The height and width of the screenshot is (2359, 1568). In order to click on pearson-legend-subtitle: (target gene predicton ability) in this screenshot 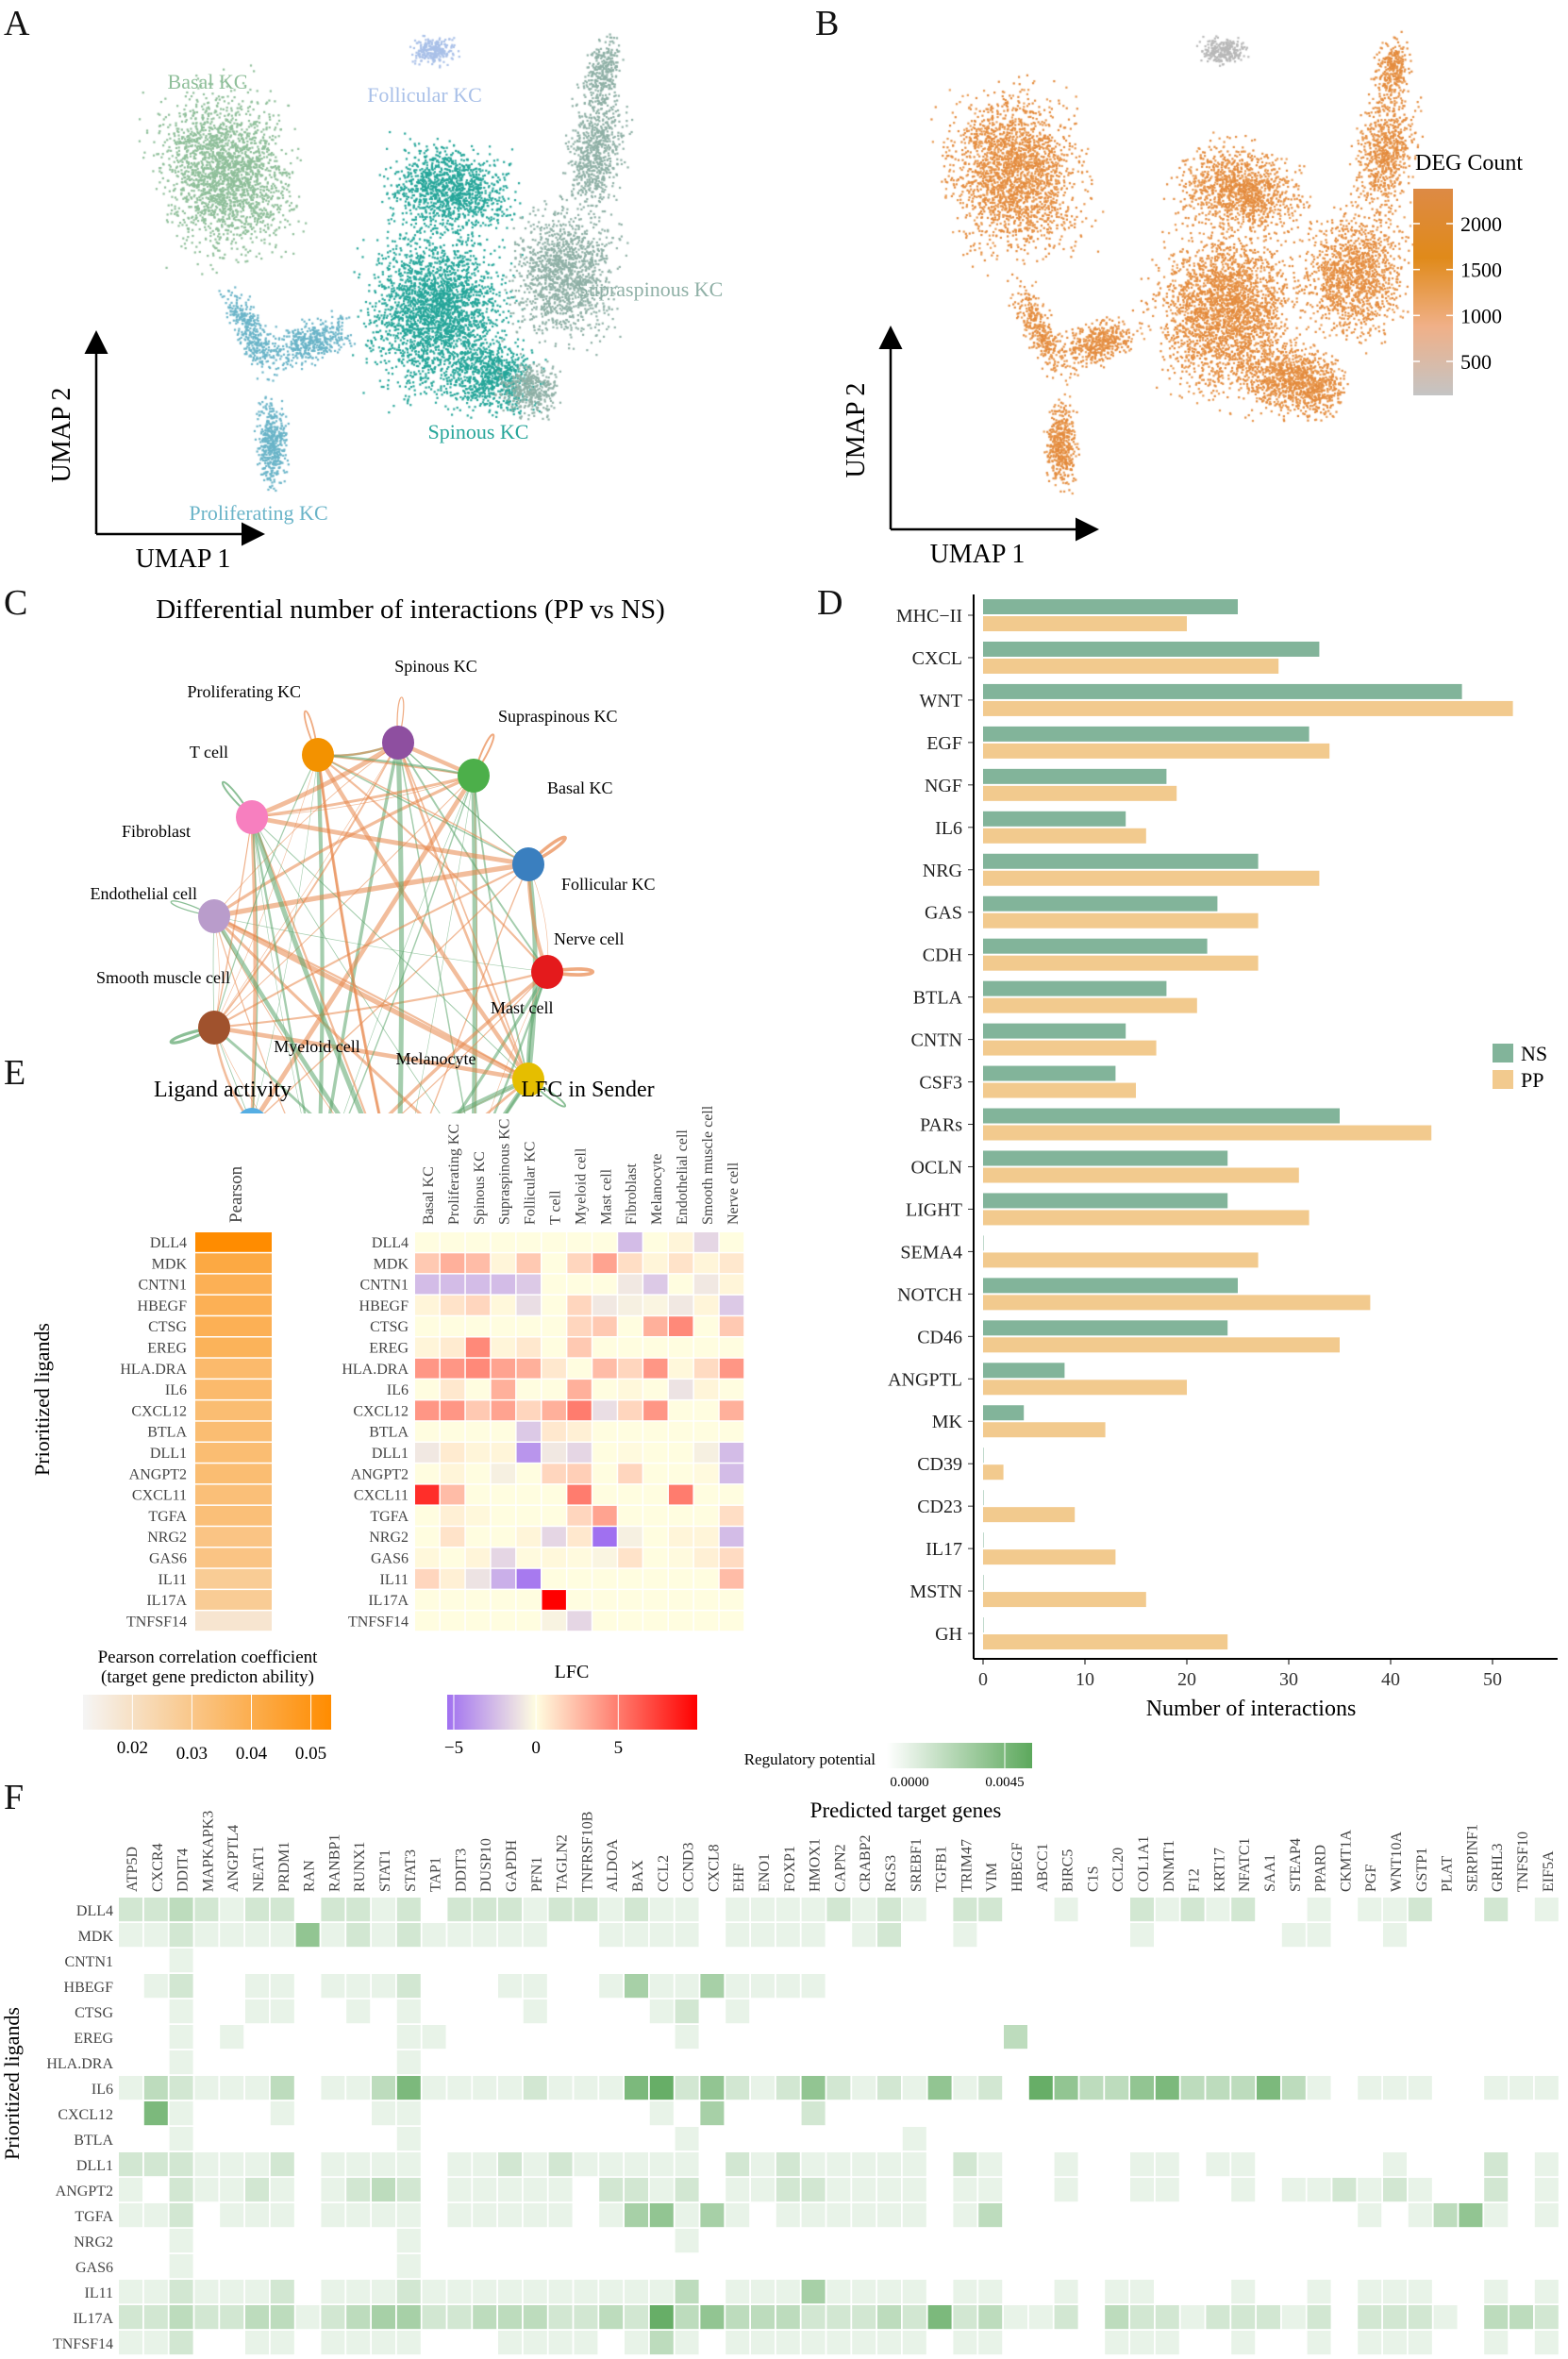, I will do `click(207, 1677)`.